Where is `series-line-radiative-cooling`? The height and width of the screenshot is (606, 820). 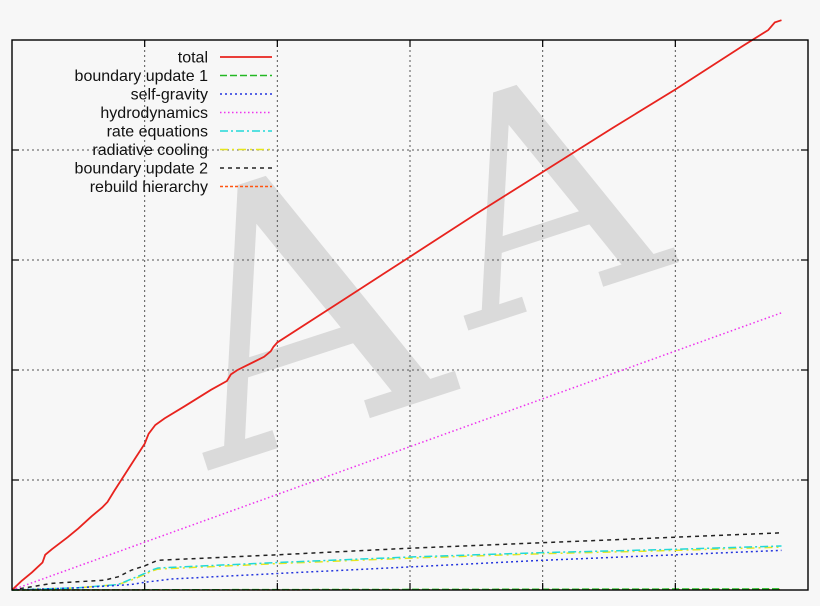 series-line-radiative-cooling is located at coordinates (396, 568).